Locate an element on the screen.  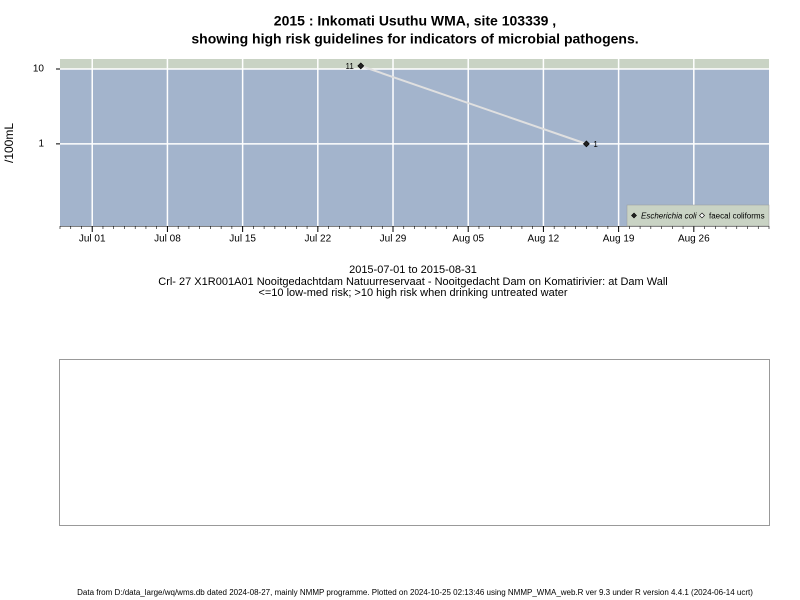
x-tick-label: Aug 26 is located at coordinates (694, 239).